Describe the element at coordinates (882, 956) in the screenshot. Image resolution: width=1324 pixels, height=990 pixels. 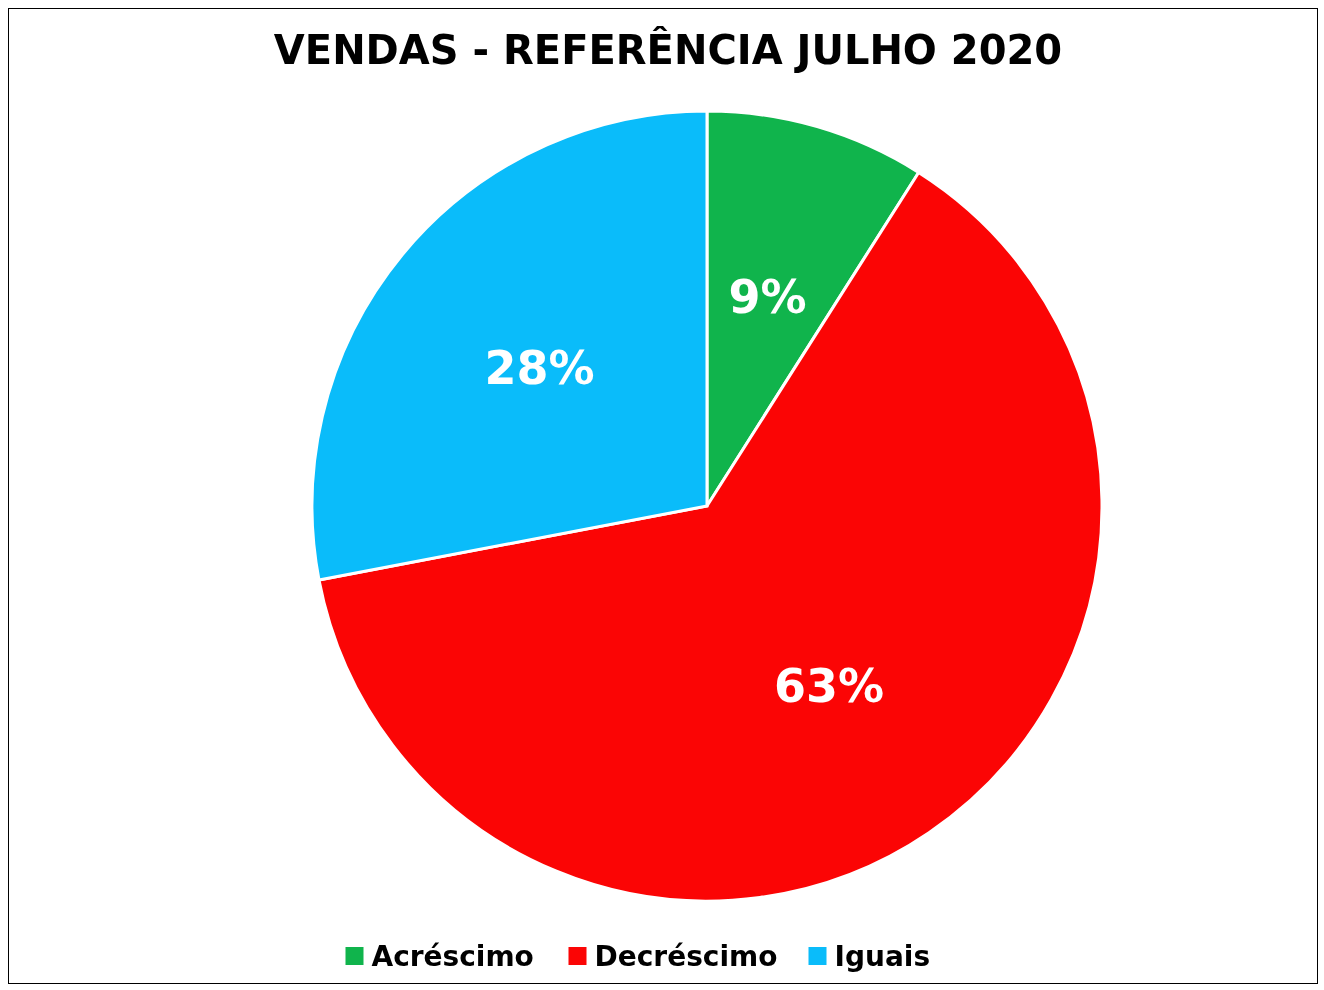
I see `legend-label: Iguais` at that location.